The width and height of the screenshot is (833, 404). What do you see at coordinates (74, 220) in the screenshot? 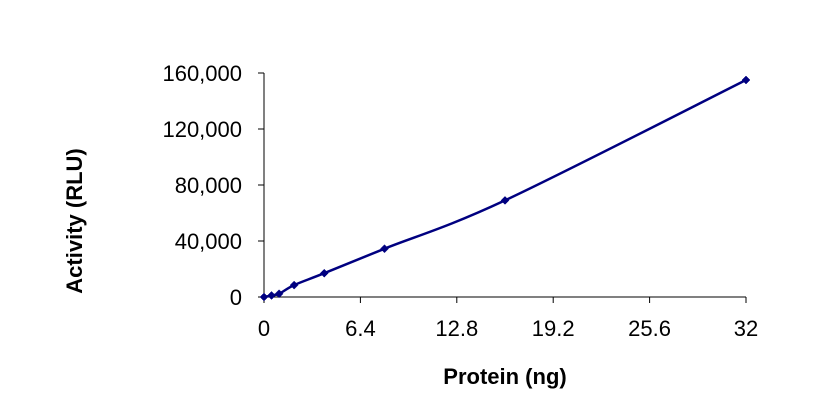
I see `y-axis-title: Activity (RLU)` at bounding box center [74, 220].